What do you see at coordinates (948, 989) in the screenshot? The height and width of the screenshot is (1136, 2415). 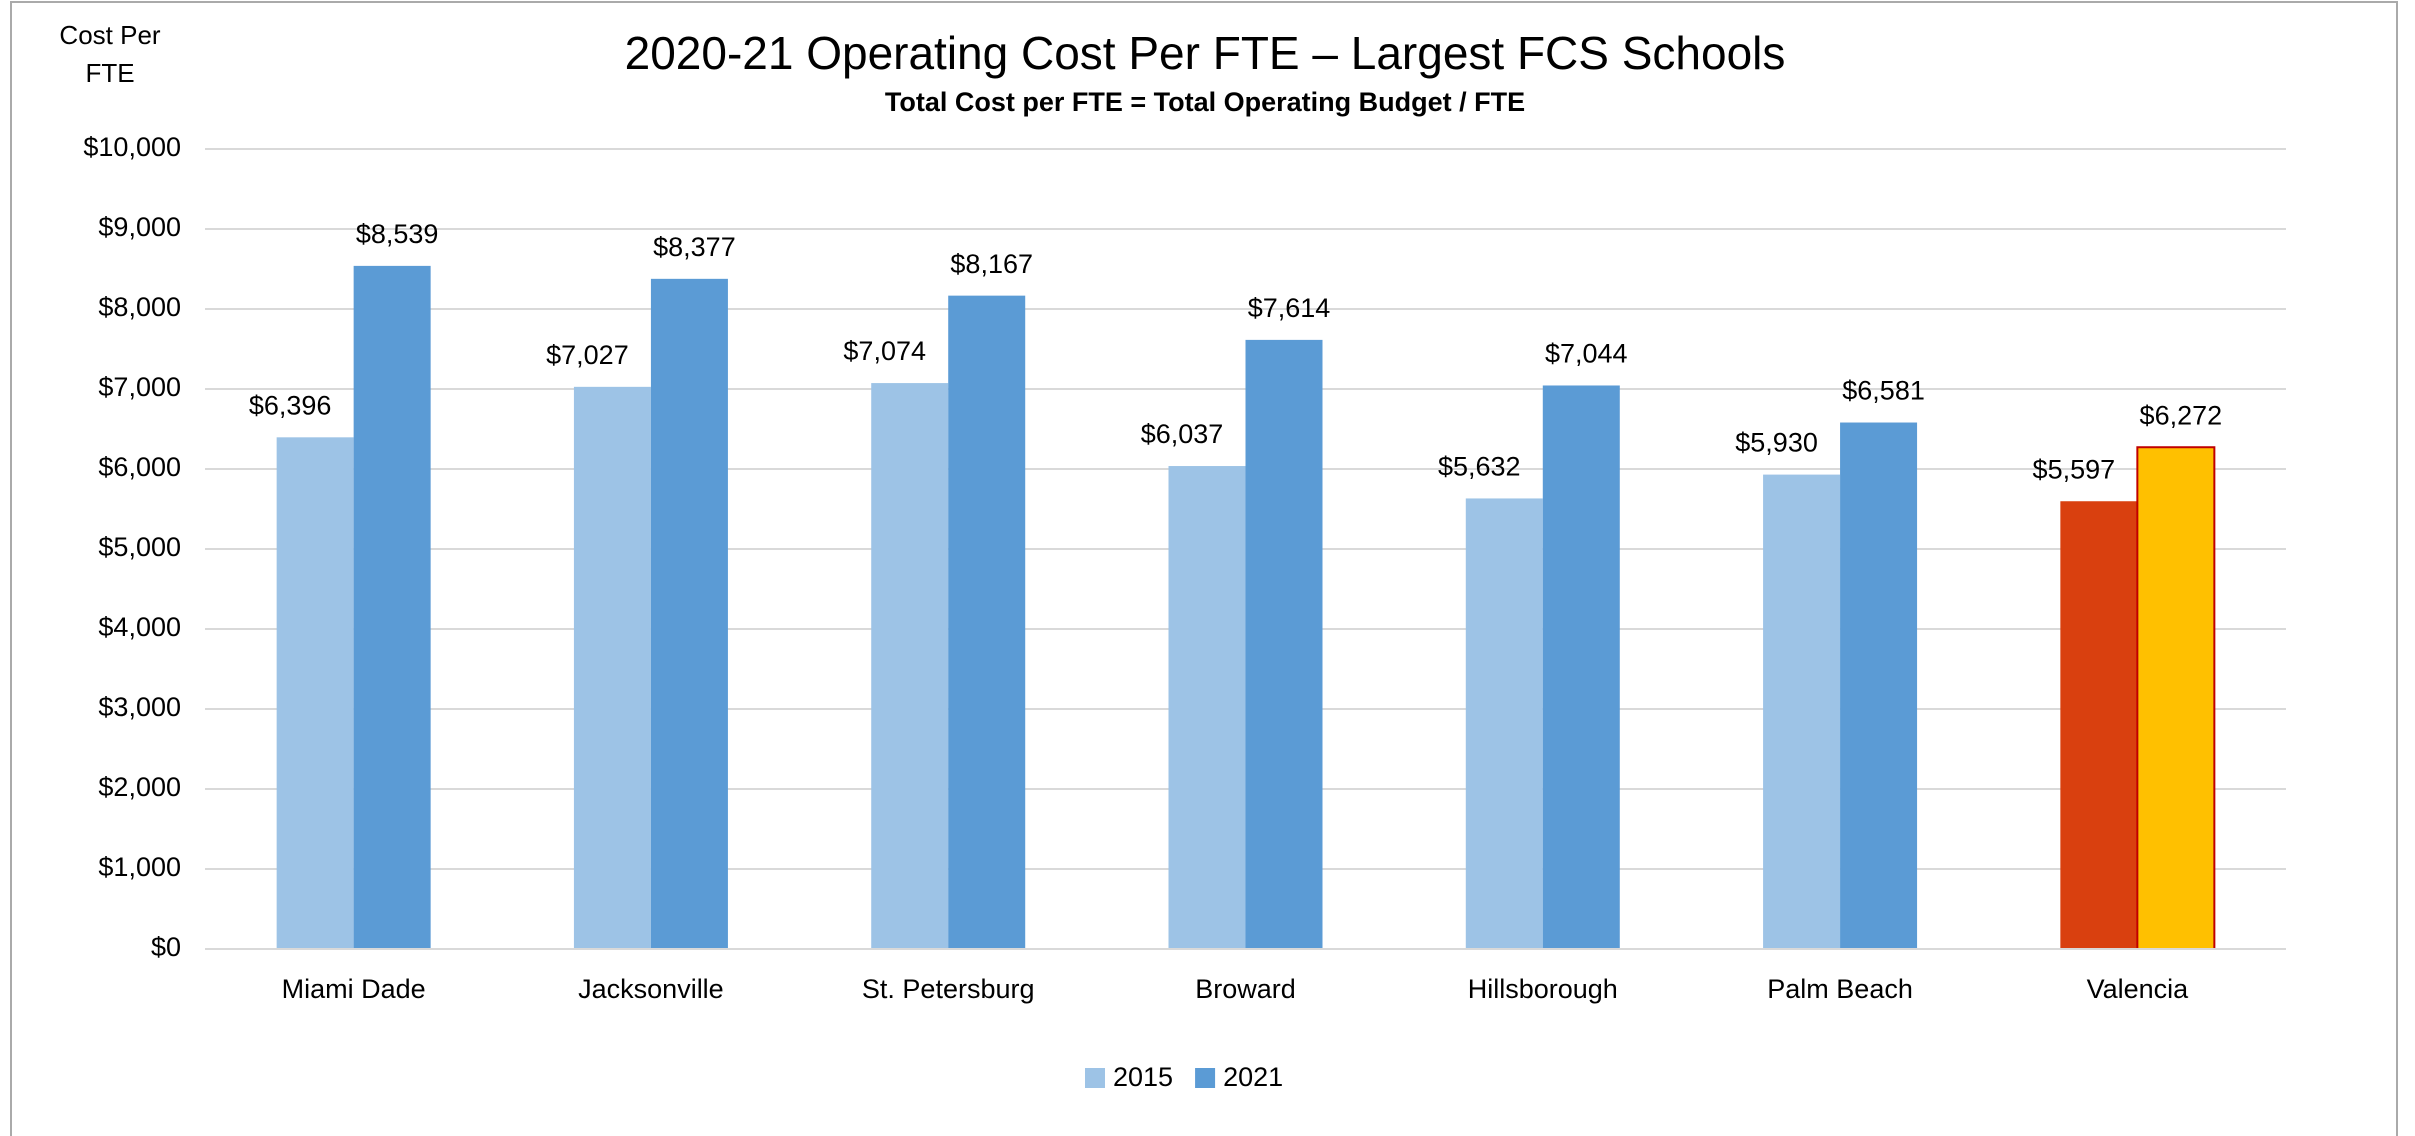 I see `x-tick-label: St. Petersburg` at bounding box center [948, 989].